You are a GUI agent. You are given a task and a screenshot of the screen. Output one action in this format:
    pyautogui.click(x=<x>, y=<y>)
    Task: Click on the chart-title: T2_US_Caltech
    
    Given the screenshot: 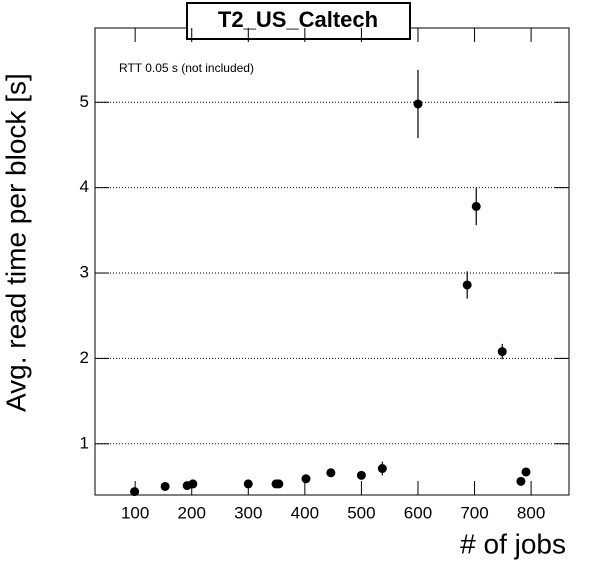 What is the action you would take?
    pyautogui.click(x=298, y=19)
    